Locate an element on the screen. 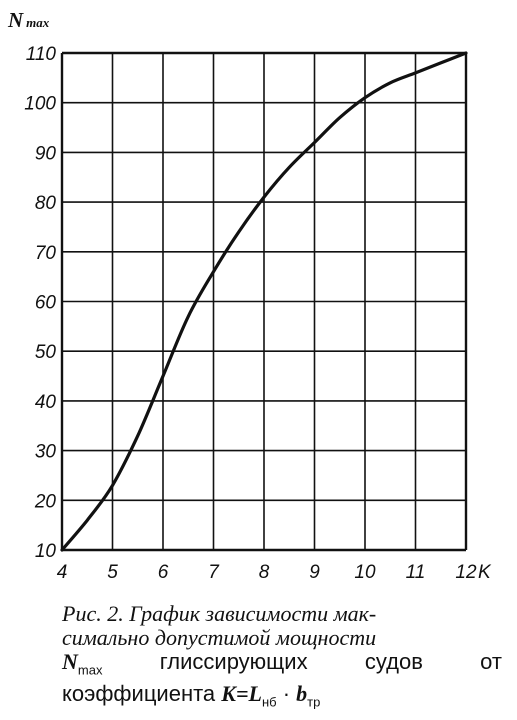  y-tick-label-80: 80 is located at coordinates (46, 203).